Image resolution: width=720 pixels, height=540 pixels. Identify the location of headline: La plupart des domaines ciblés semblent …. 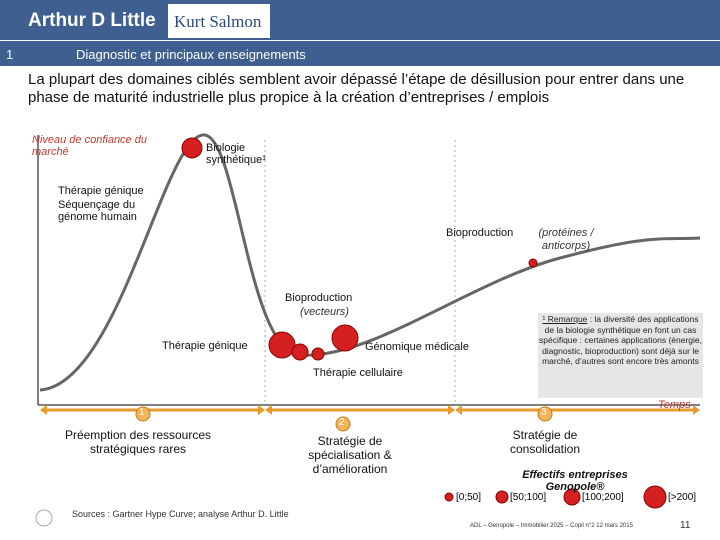
(356, 88).